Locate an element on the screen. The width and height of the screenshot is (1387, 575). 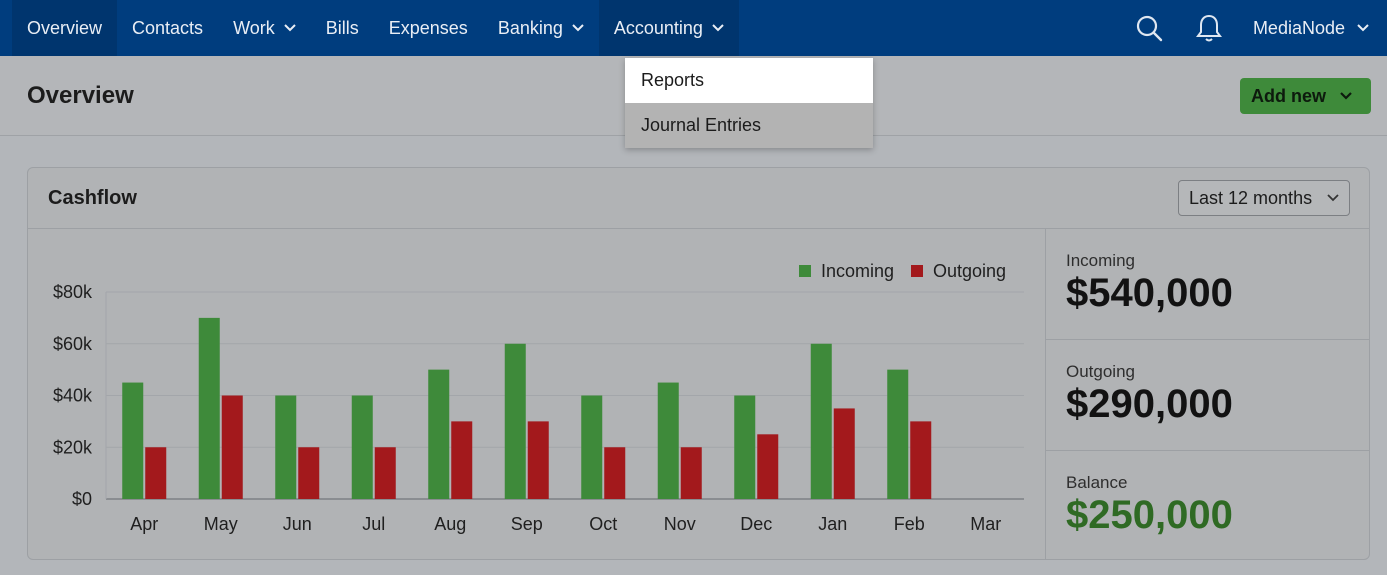
nav-item-label: Work is located at coordinates (254, 27).